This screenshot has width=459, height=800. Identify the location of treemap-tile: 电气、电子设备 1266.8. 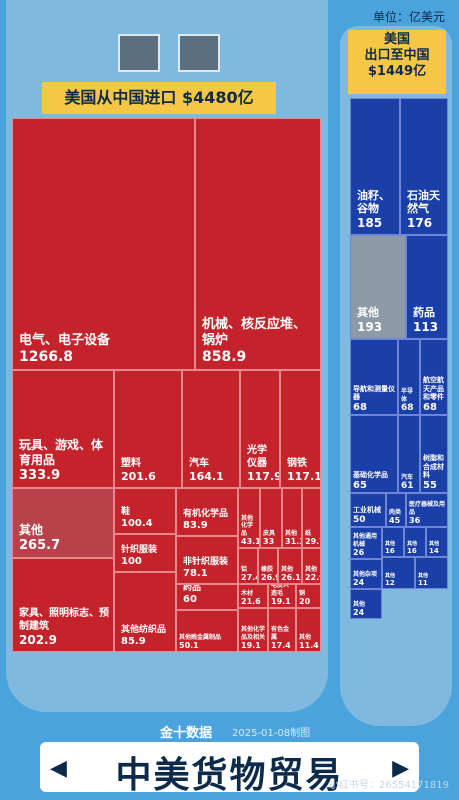
(103, 244).